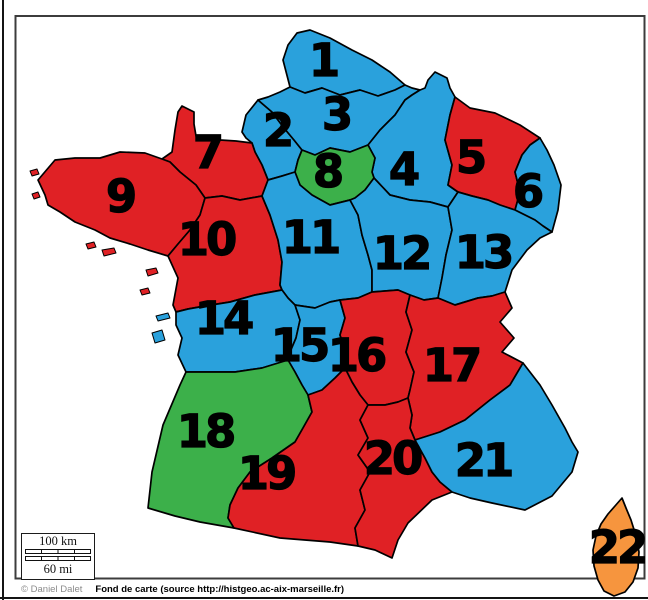 Image resolution: width=648 pixels, height=600 pixels. Describe the element at coordinates (310, 237) in the screenshot. I see `region-label-11: 11` at that location.